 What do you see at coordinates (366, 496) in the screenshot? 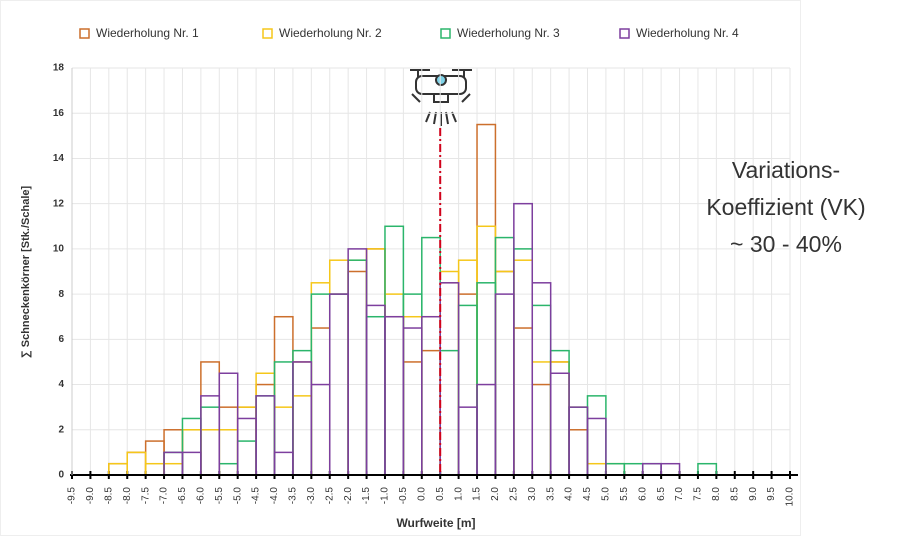
I see `x-tick-label: -1.5` at bounding box center [366, 496].